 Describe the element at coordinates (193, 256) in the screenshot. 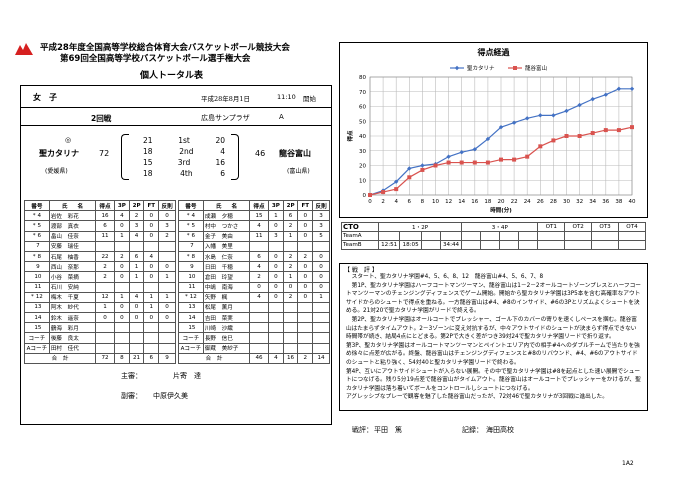

I see `jersey-number: 8` at that location.